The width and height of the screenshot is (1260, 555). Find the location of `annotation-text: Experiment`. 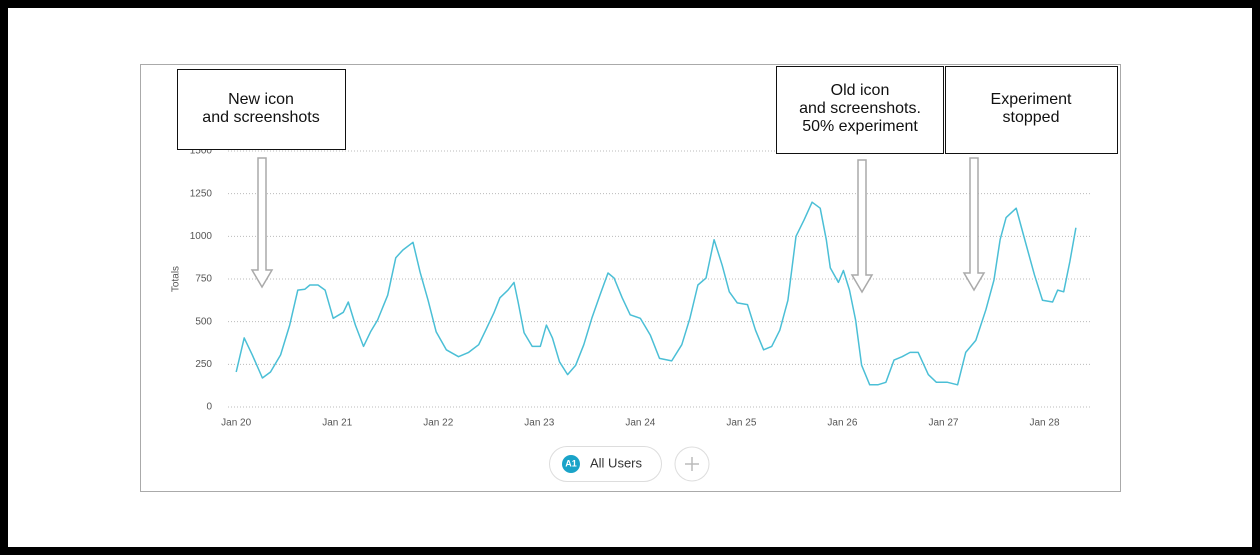

annotation-text: Experiment is located at coordinates (1031, 99).